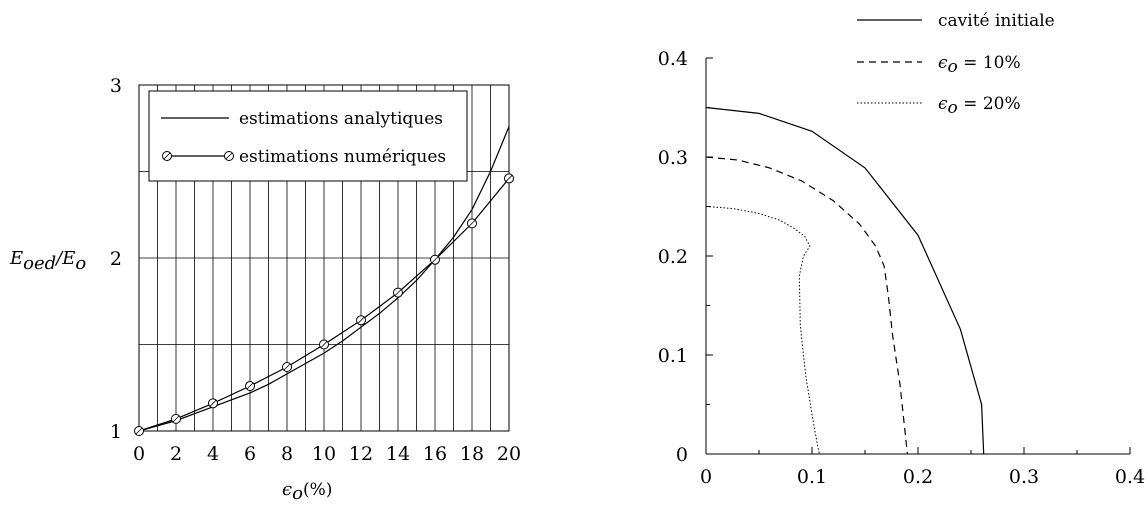  Describe the element at coordinates (682, 455) in the screenshot. I see `right-y-tick-label: 0` at that location.